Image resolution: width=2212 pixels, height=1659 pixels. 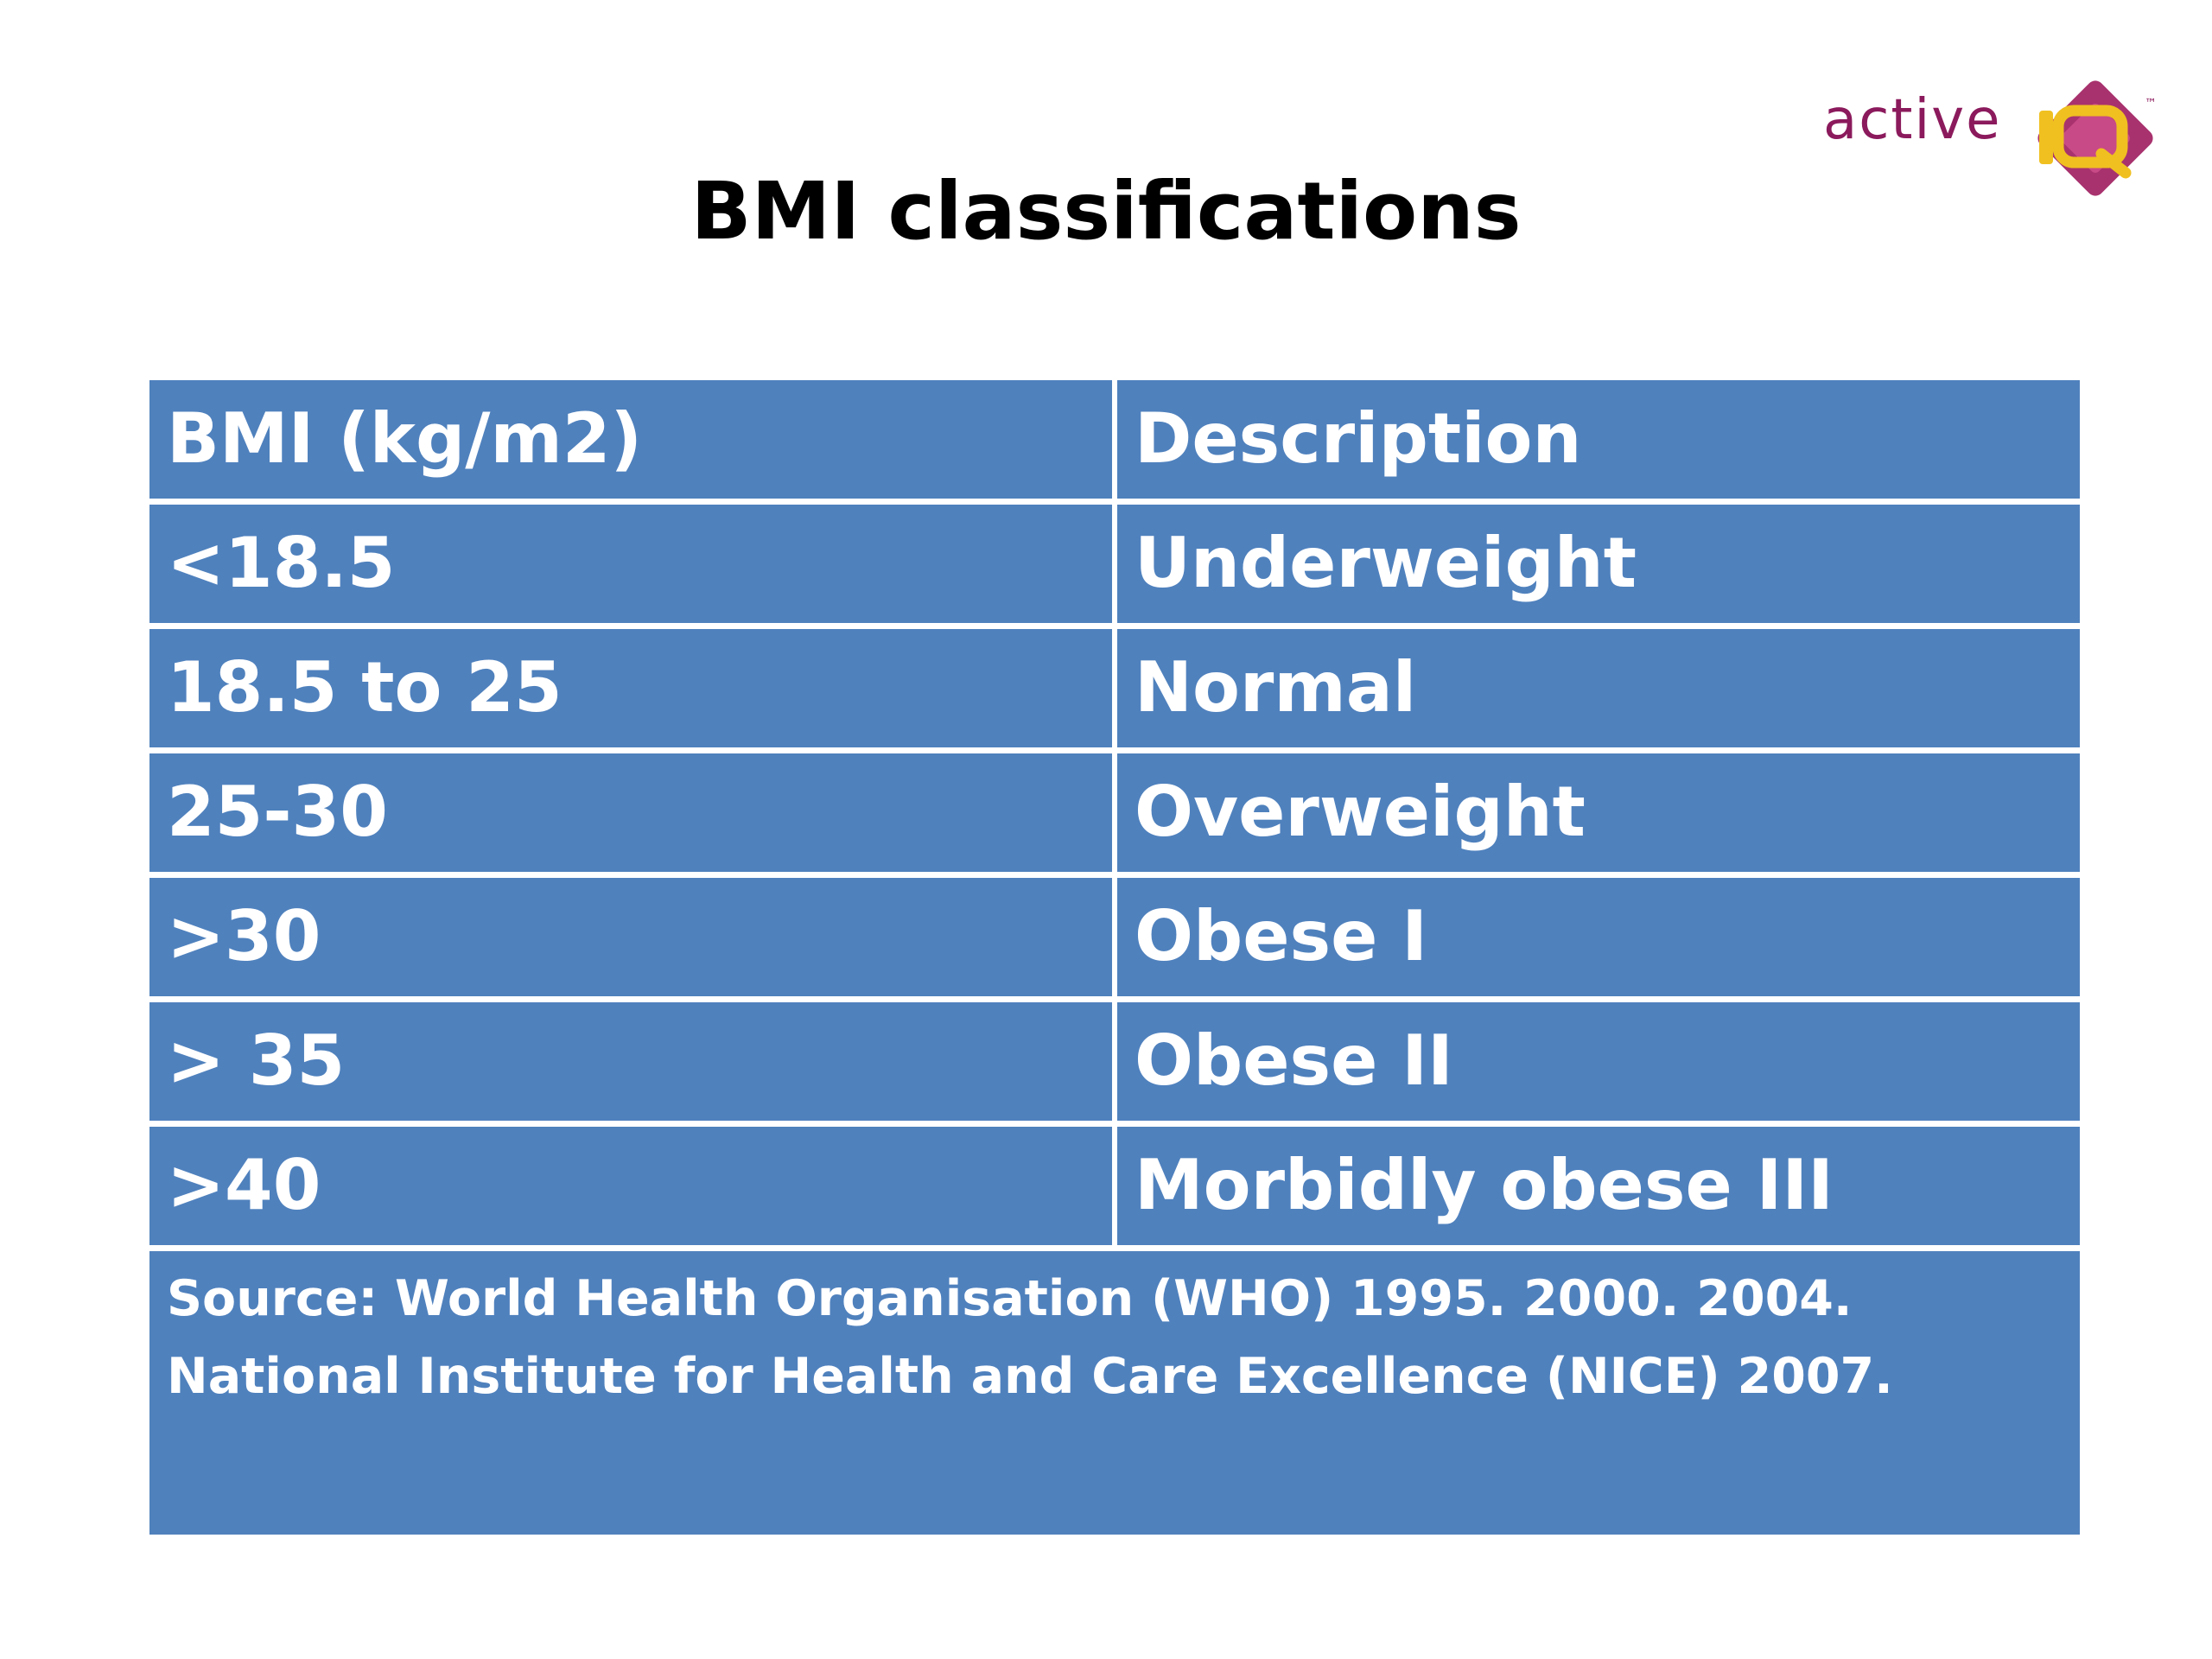 What do you see at coordinates (1106, 211) in the screenshot?
I see `slide-title: BMI classifications` at bounding box center [1106, 211].